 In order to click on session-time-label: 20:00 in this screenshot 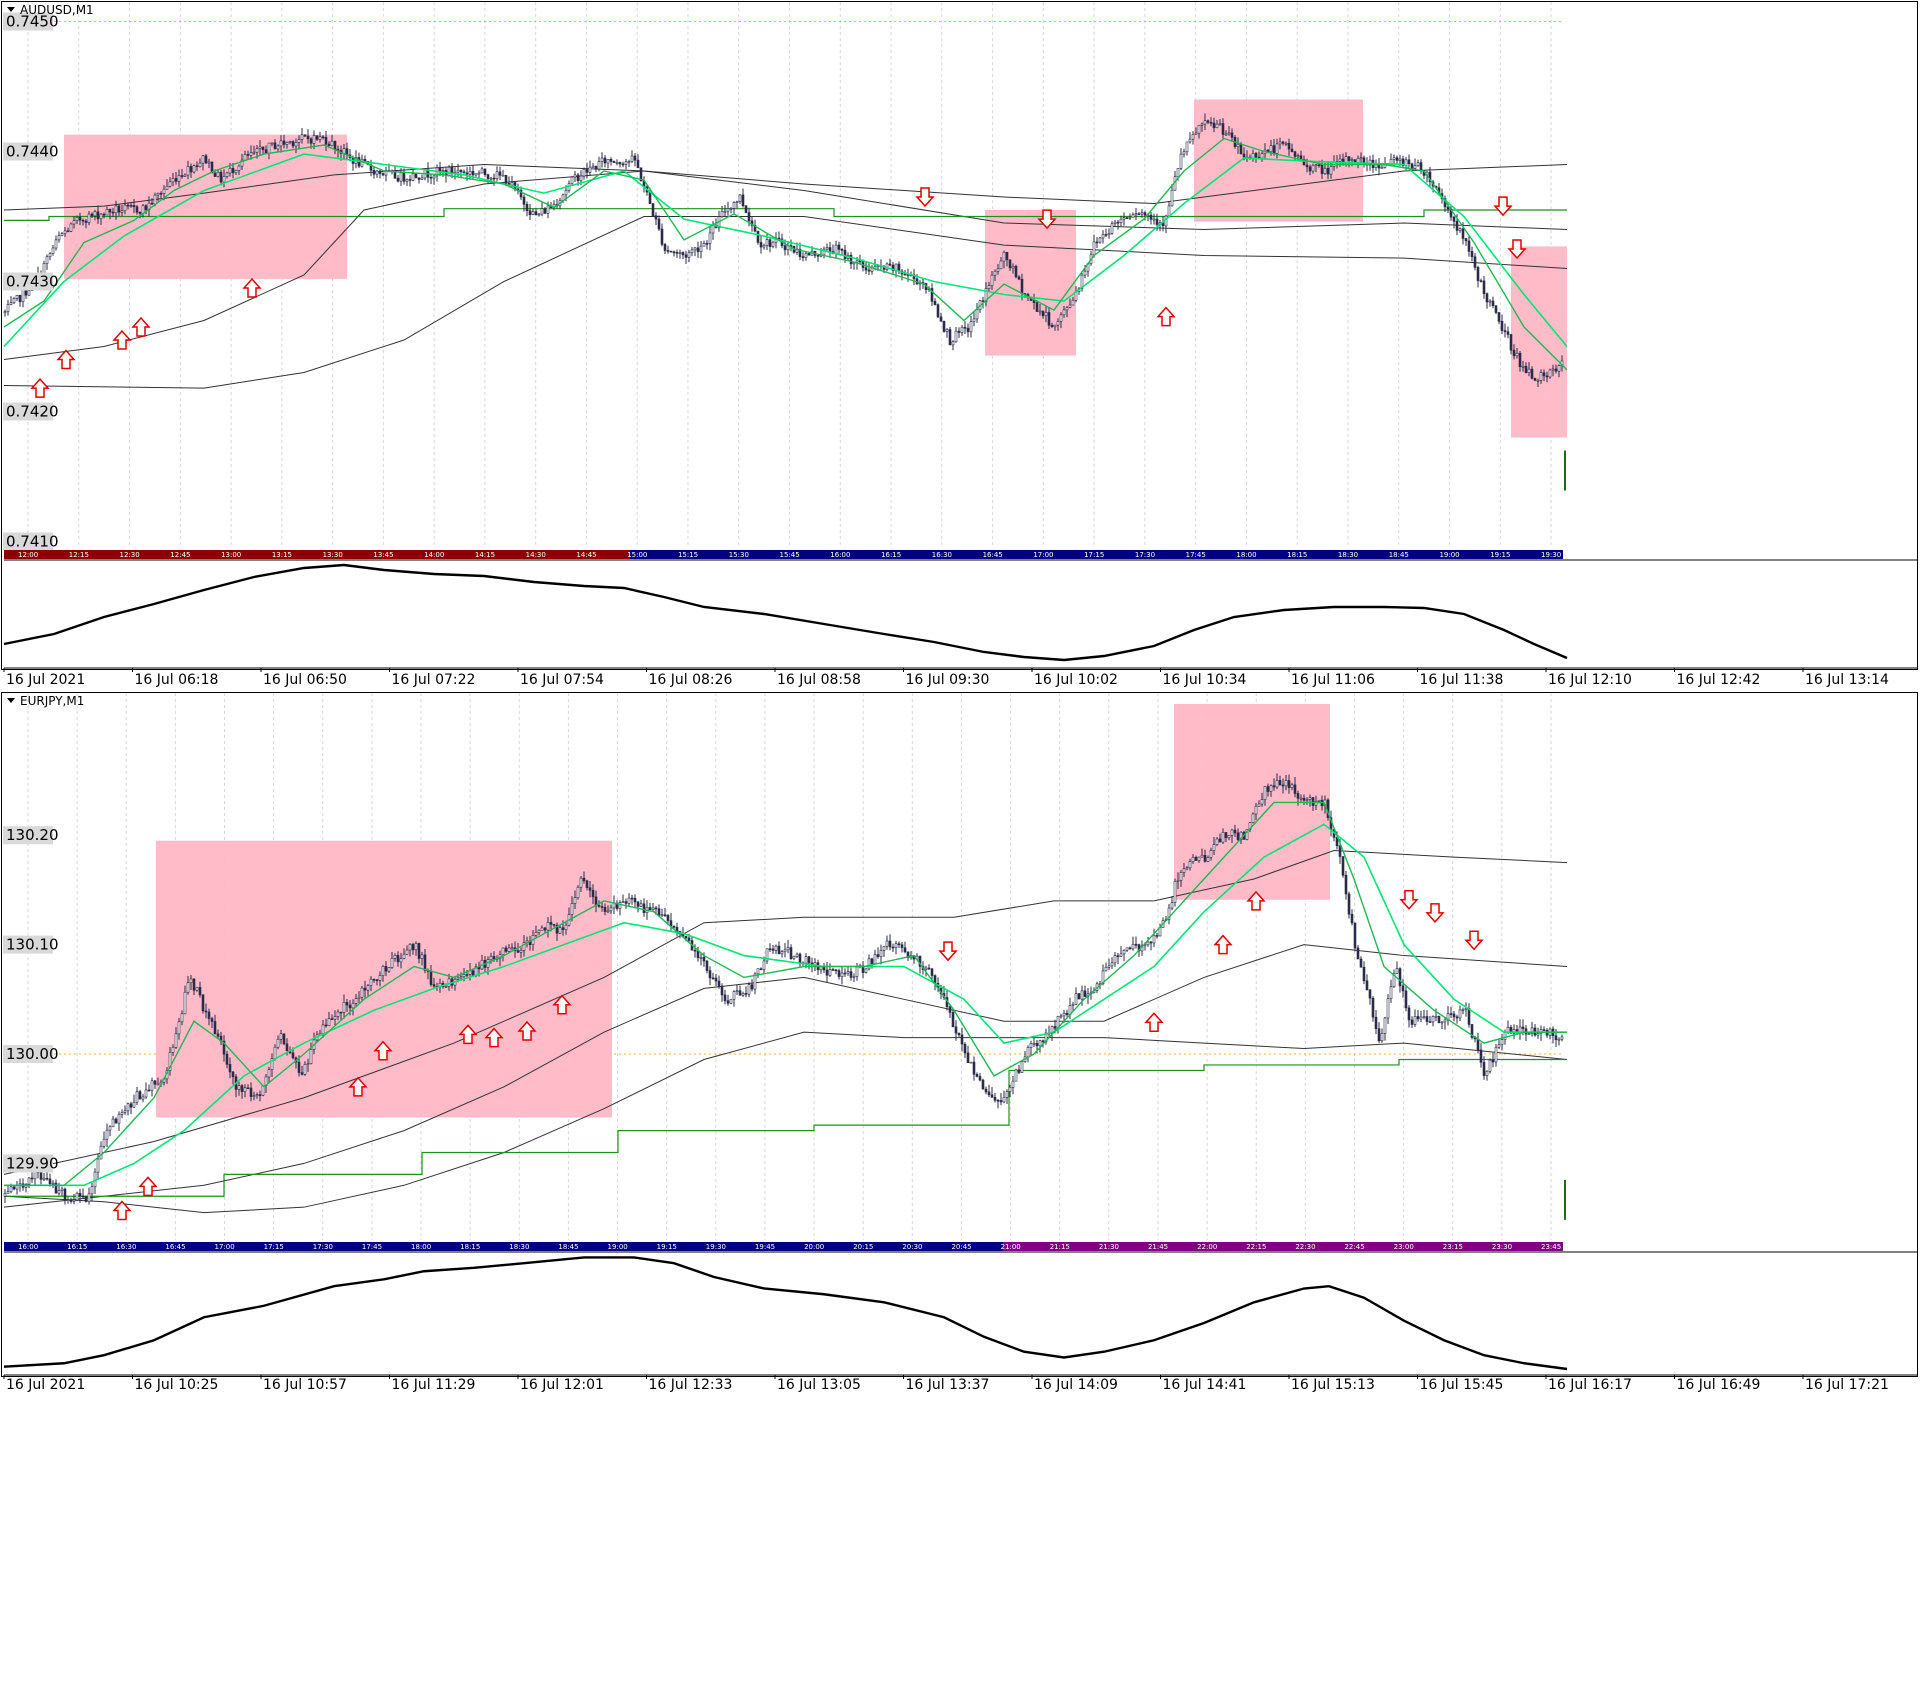, I will do `click(814, 1247)`.